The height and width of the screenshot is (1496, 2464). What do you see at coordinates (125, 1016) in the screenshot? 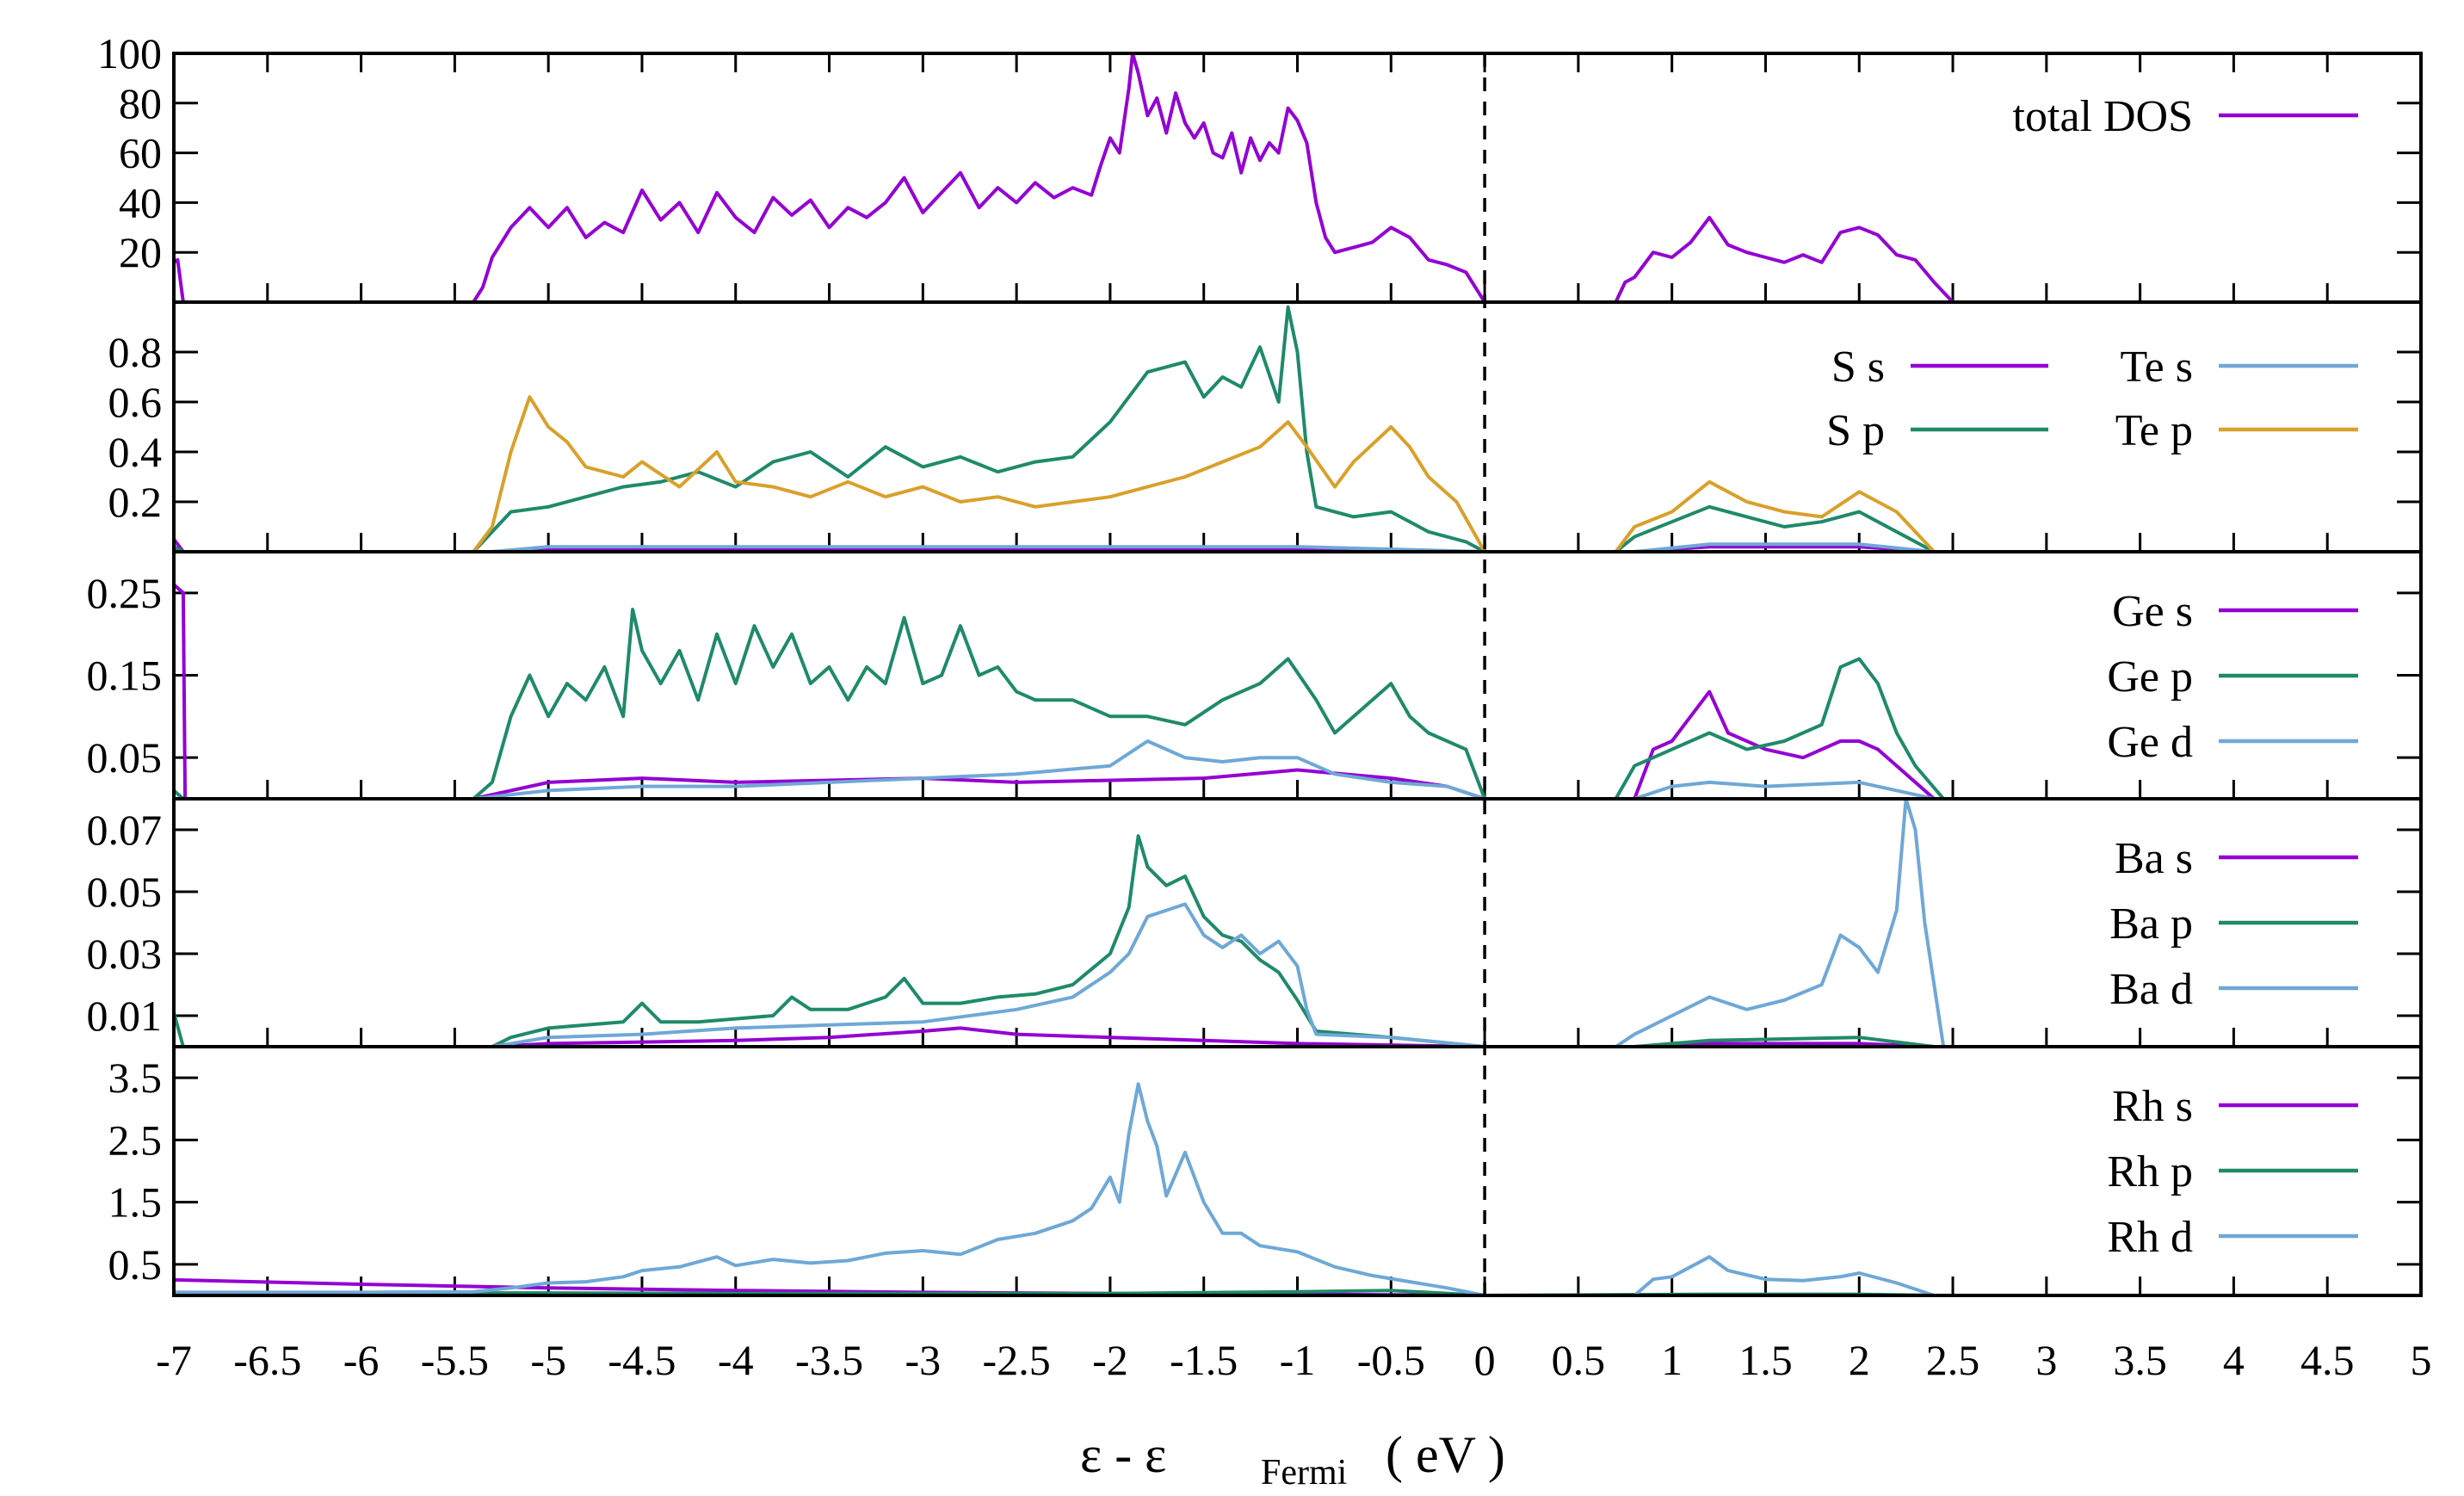
I see `y-tick-label: 0.01` at bounding box center [125, 1016].